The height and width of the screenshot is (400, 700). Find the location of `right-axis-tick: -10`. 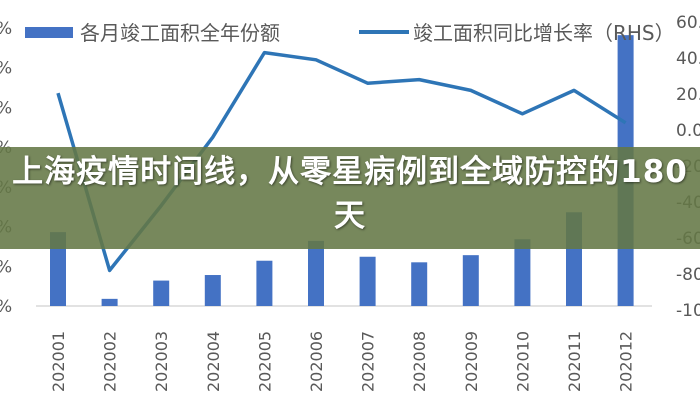

right-axis-tick: -10 is located at coordinates (688, 311).